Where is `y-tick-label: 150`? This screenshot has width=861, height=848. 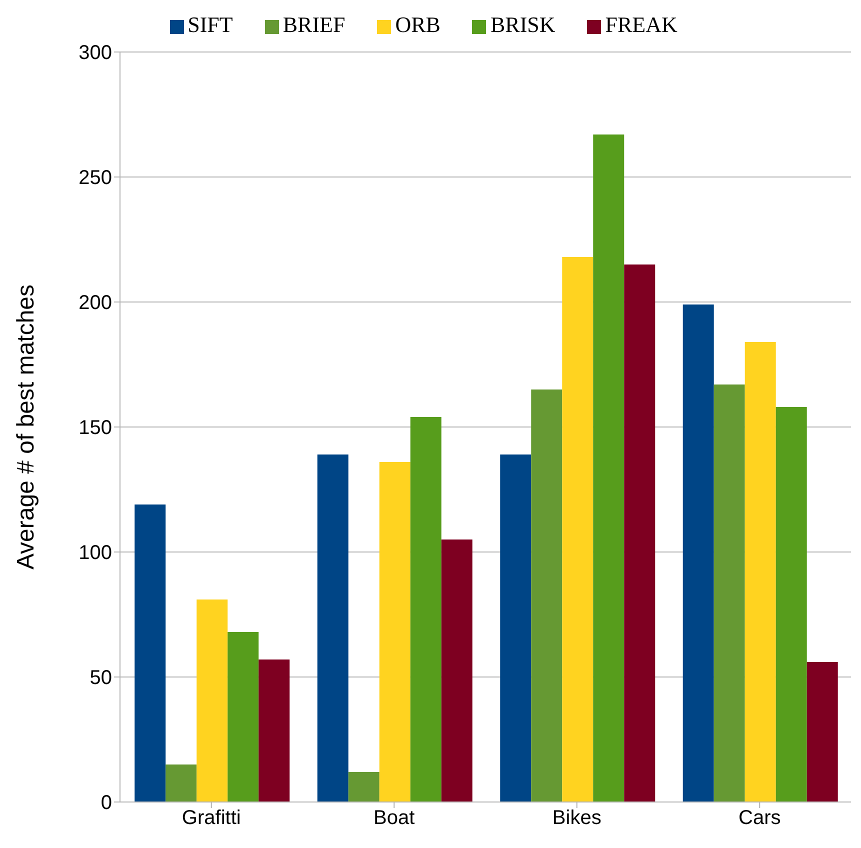 y-tick-label: 150 is located at coordinates (95, 428).